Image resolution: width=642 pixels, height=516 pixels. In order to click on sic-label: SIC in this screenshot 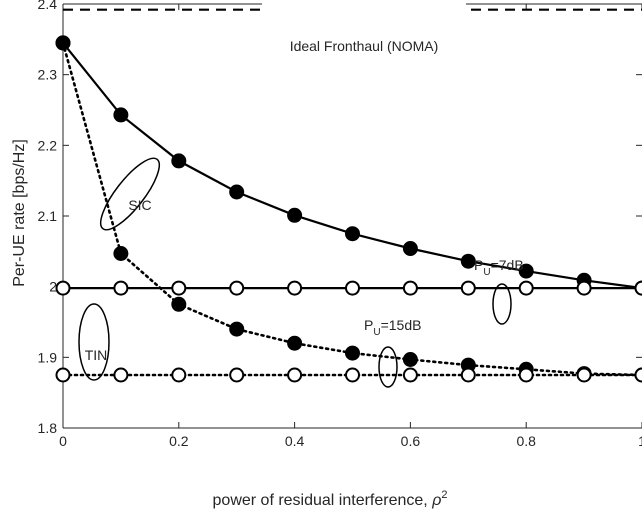, I will do `click(139, 205)`.